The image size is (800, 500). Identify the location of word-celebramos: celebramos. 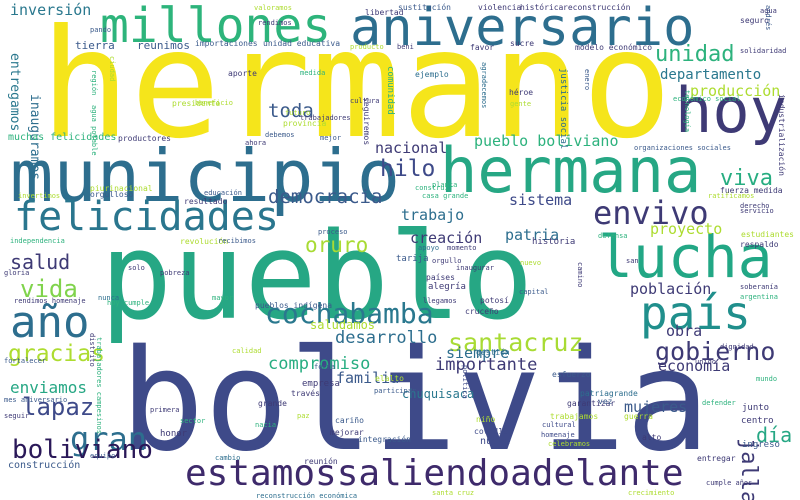
(569, 444).